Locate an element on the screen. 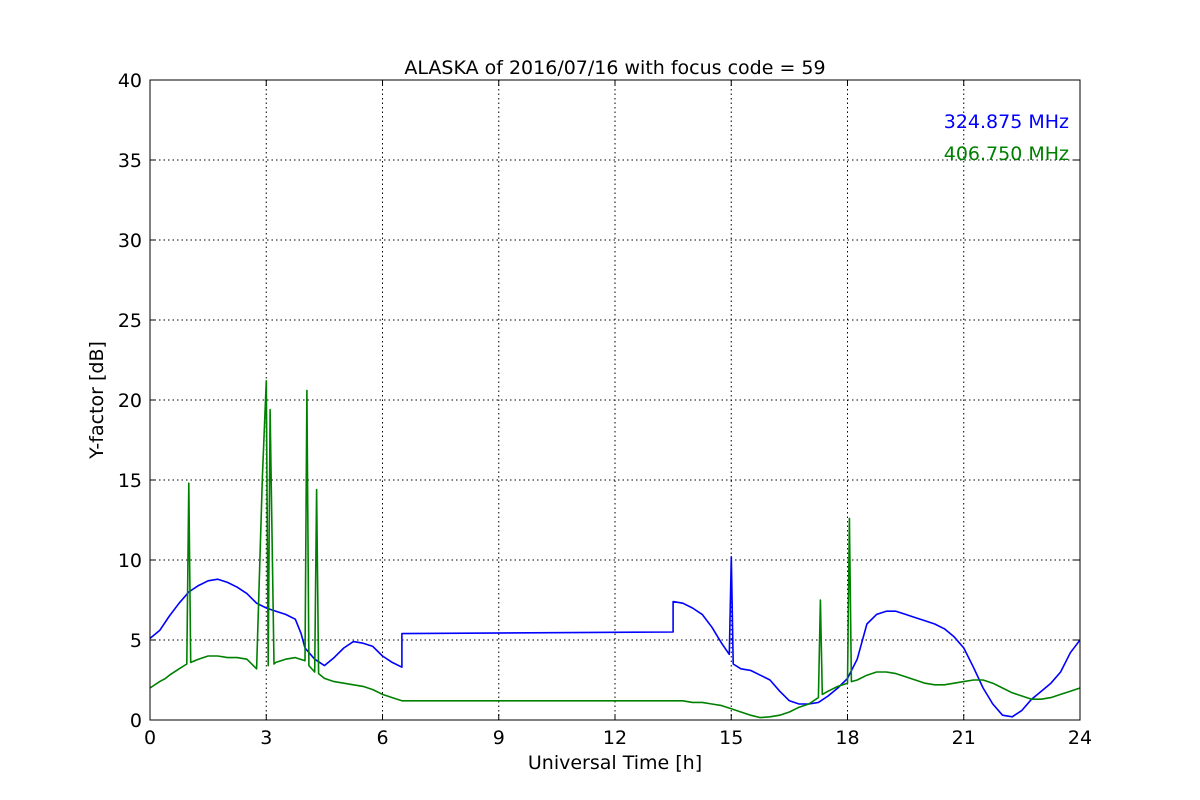 The width and height of the screenshot is (1200, 800). y-tick-label: 20 is located at coordinates (130, 401).